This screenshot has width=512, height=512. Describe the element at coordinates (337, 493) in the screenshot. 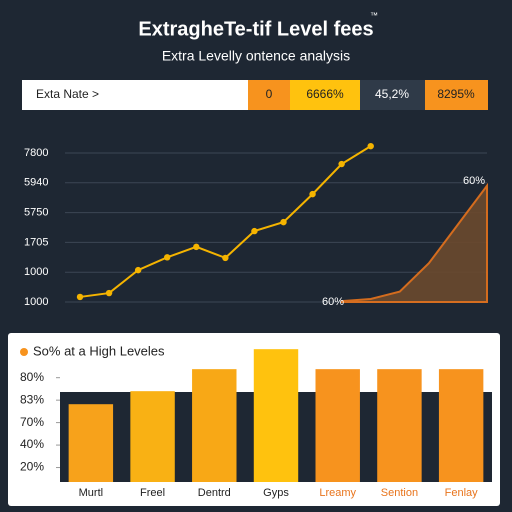

I see `x-tick-label: Lreamy` at that location.